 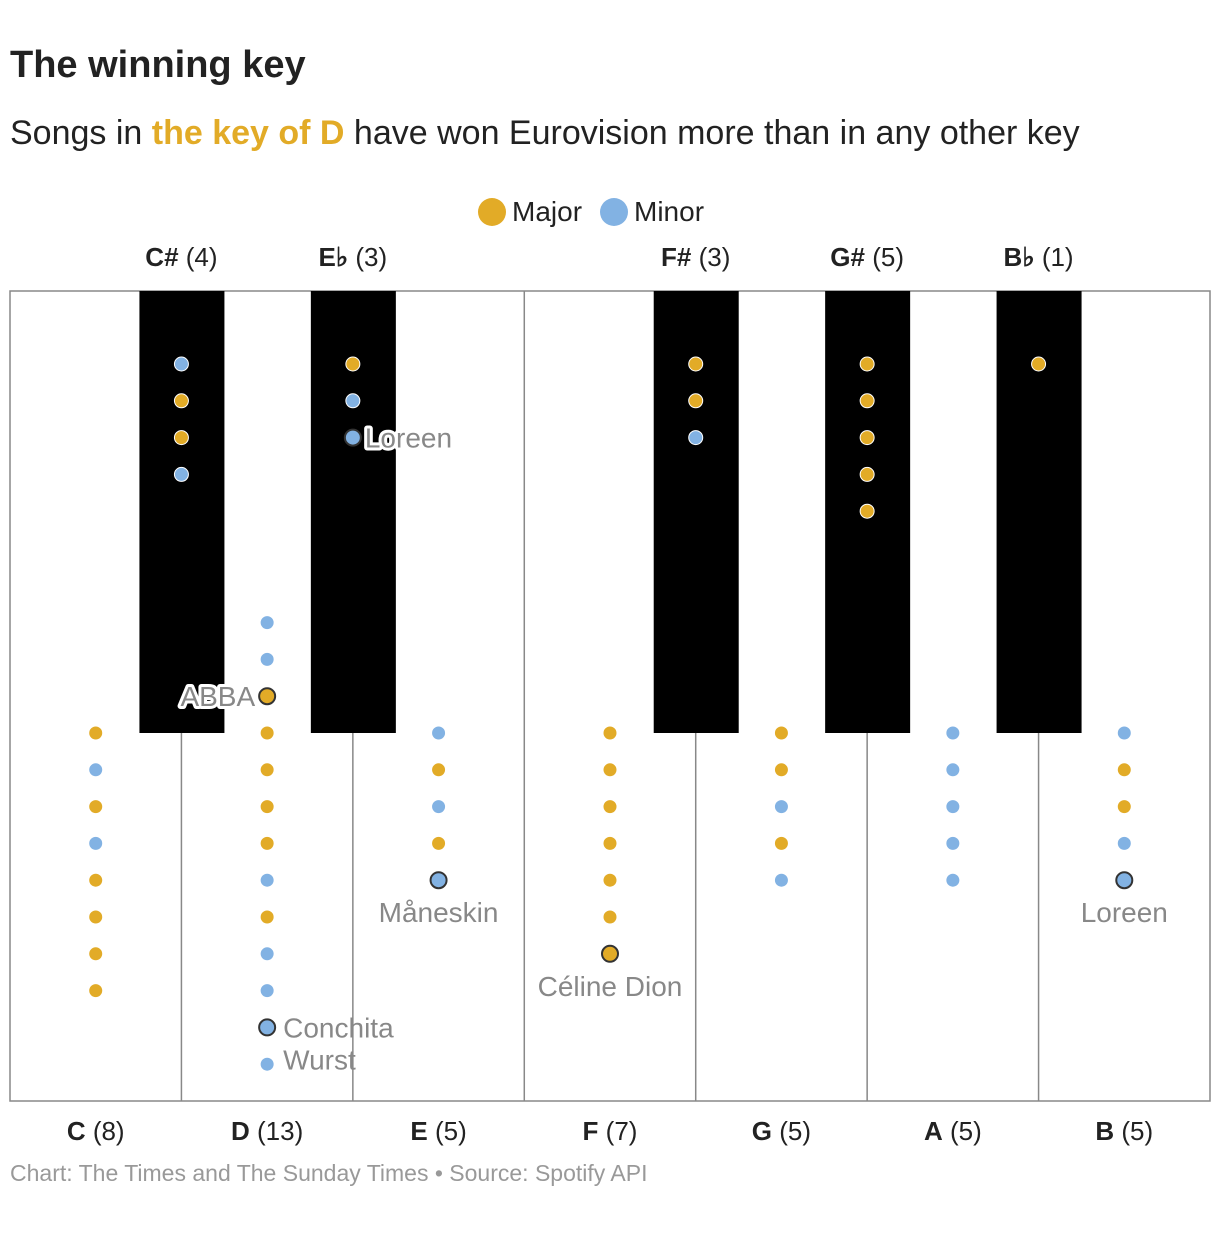 What do you see at coordinates (1124, 1131) in the screenshot?
I see `white-key-label: B (5)` at bounding box center [1124, 1131].